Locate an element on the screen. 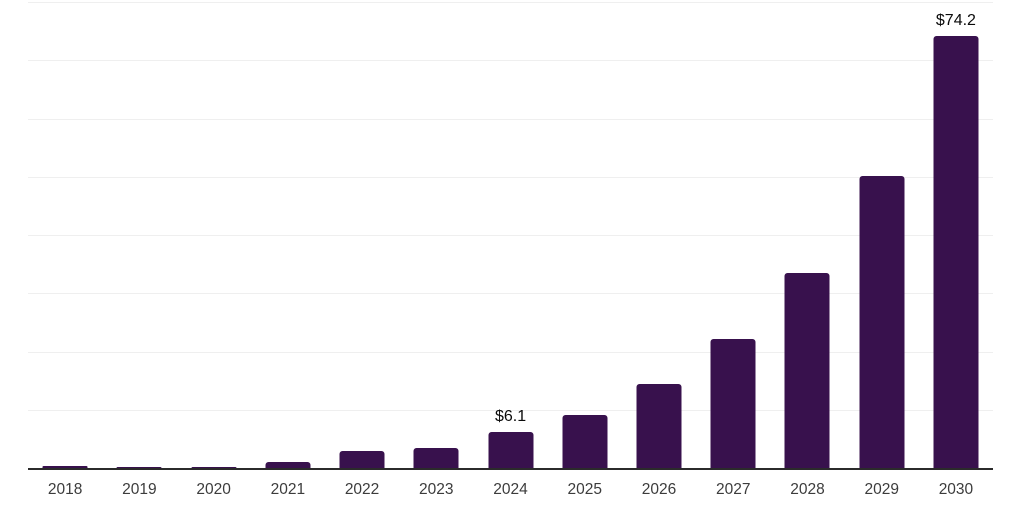 This screenshot has height=512, width=1024. x-tick-label-2028: 2028 is located at coordinates (807, 489).